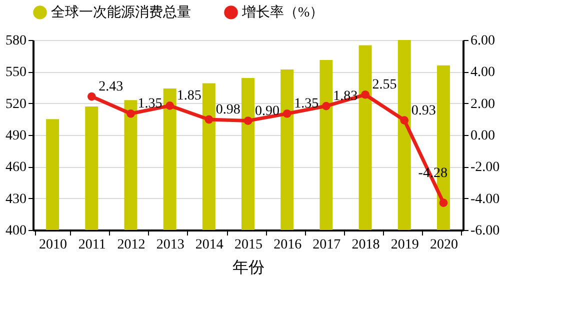 The width and height of the screenshot is (563, 335). Describe the element at coordinates (53, 245) in the screenshot. I see `x-tick-label: 2010` at that location.